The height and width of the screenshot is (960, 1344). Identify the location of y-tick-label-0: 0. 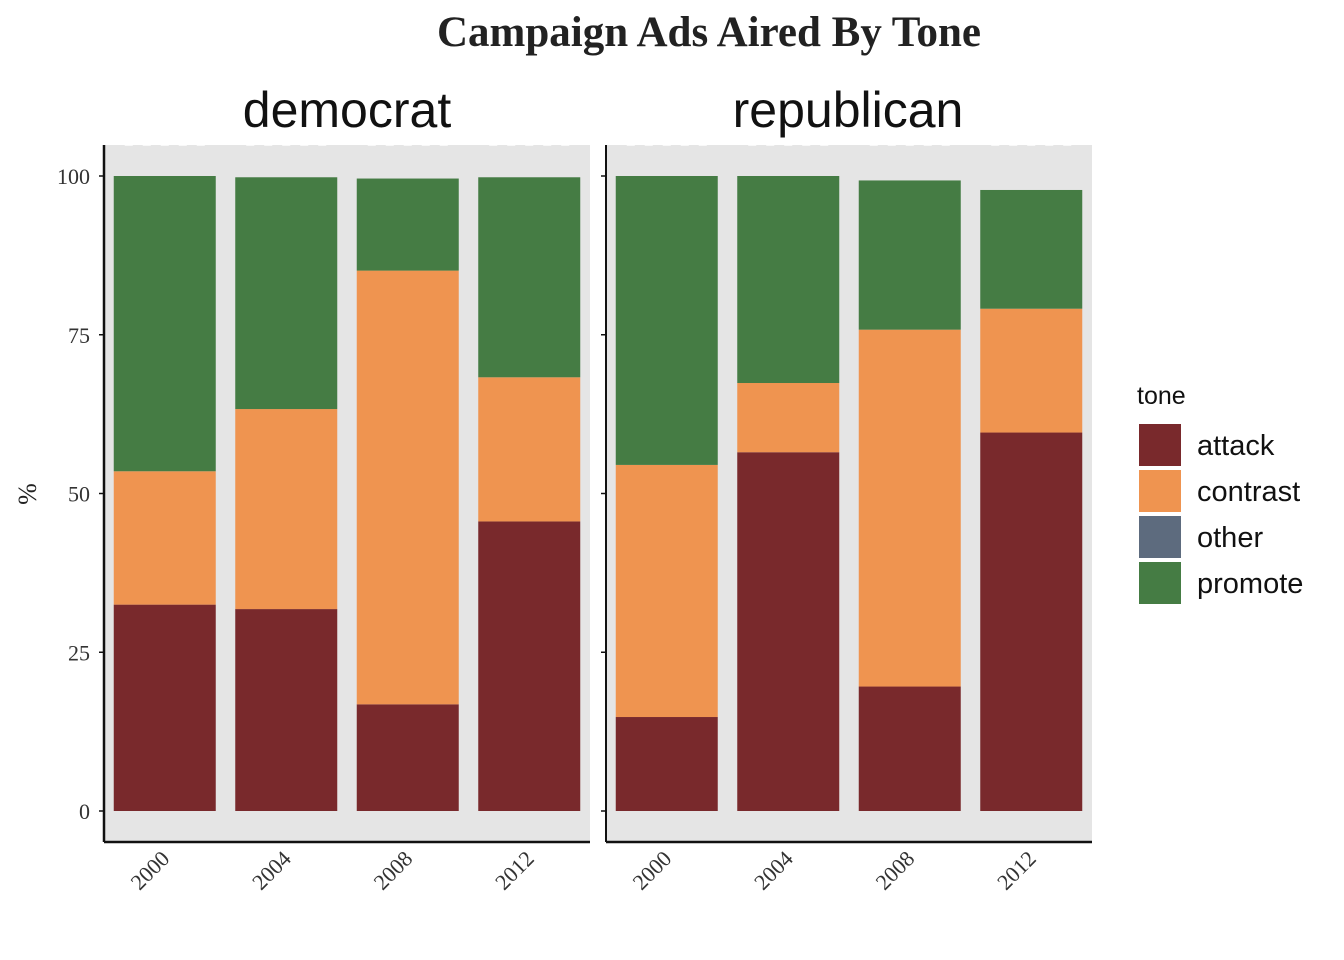
(84, 811).